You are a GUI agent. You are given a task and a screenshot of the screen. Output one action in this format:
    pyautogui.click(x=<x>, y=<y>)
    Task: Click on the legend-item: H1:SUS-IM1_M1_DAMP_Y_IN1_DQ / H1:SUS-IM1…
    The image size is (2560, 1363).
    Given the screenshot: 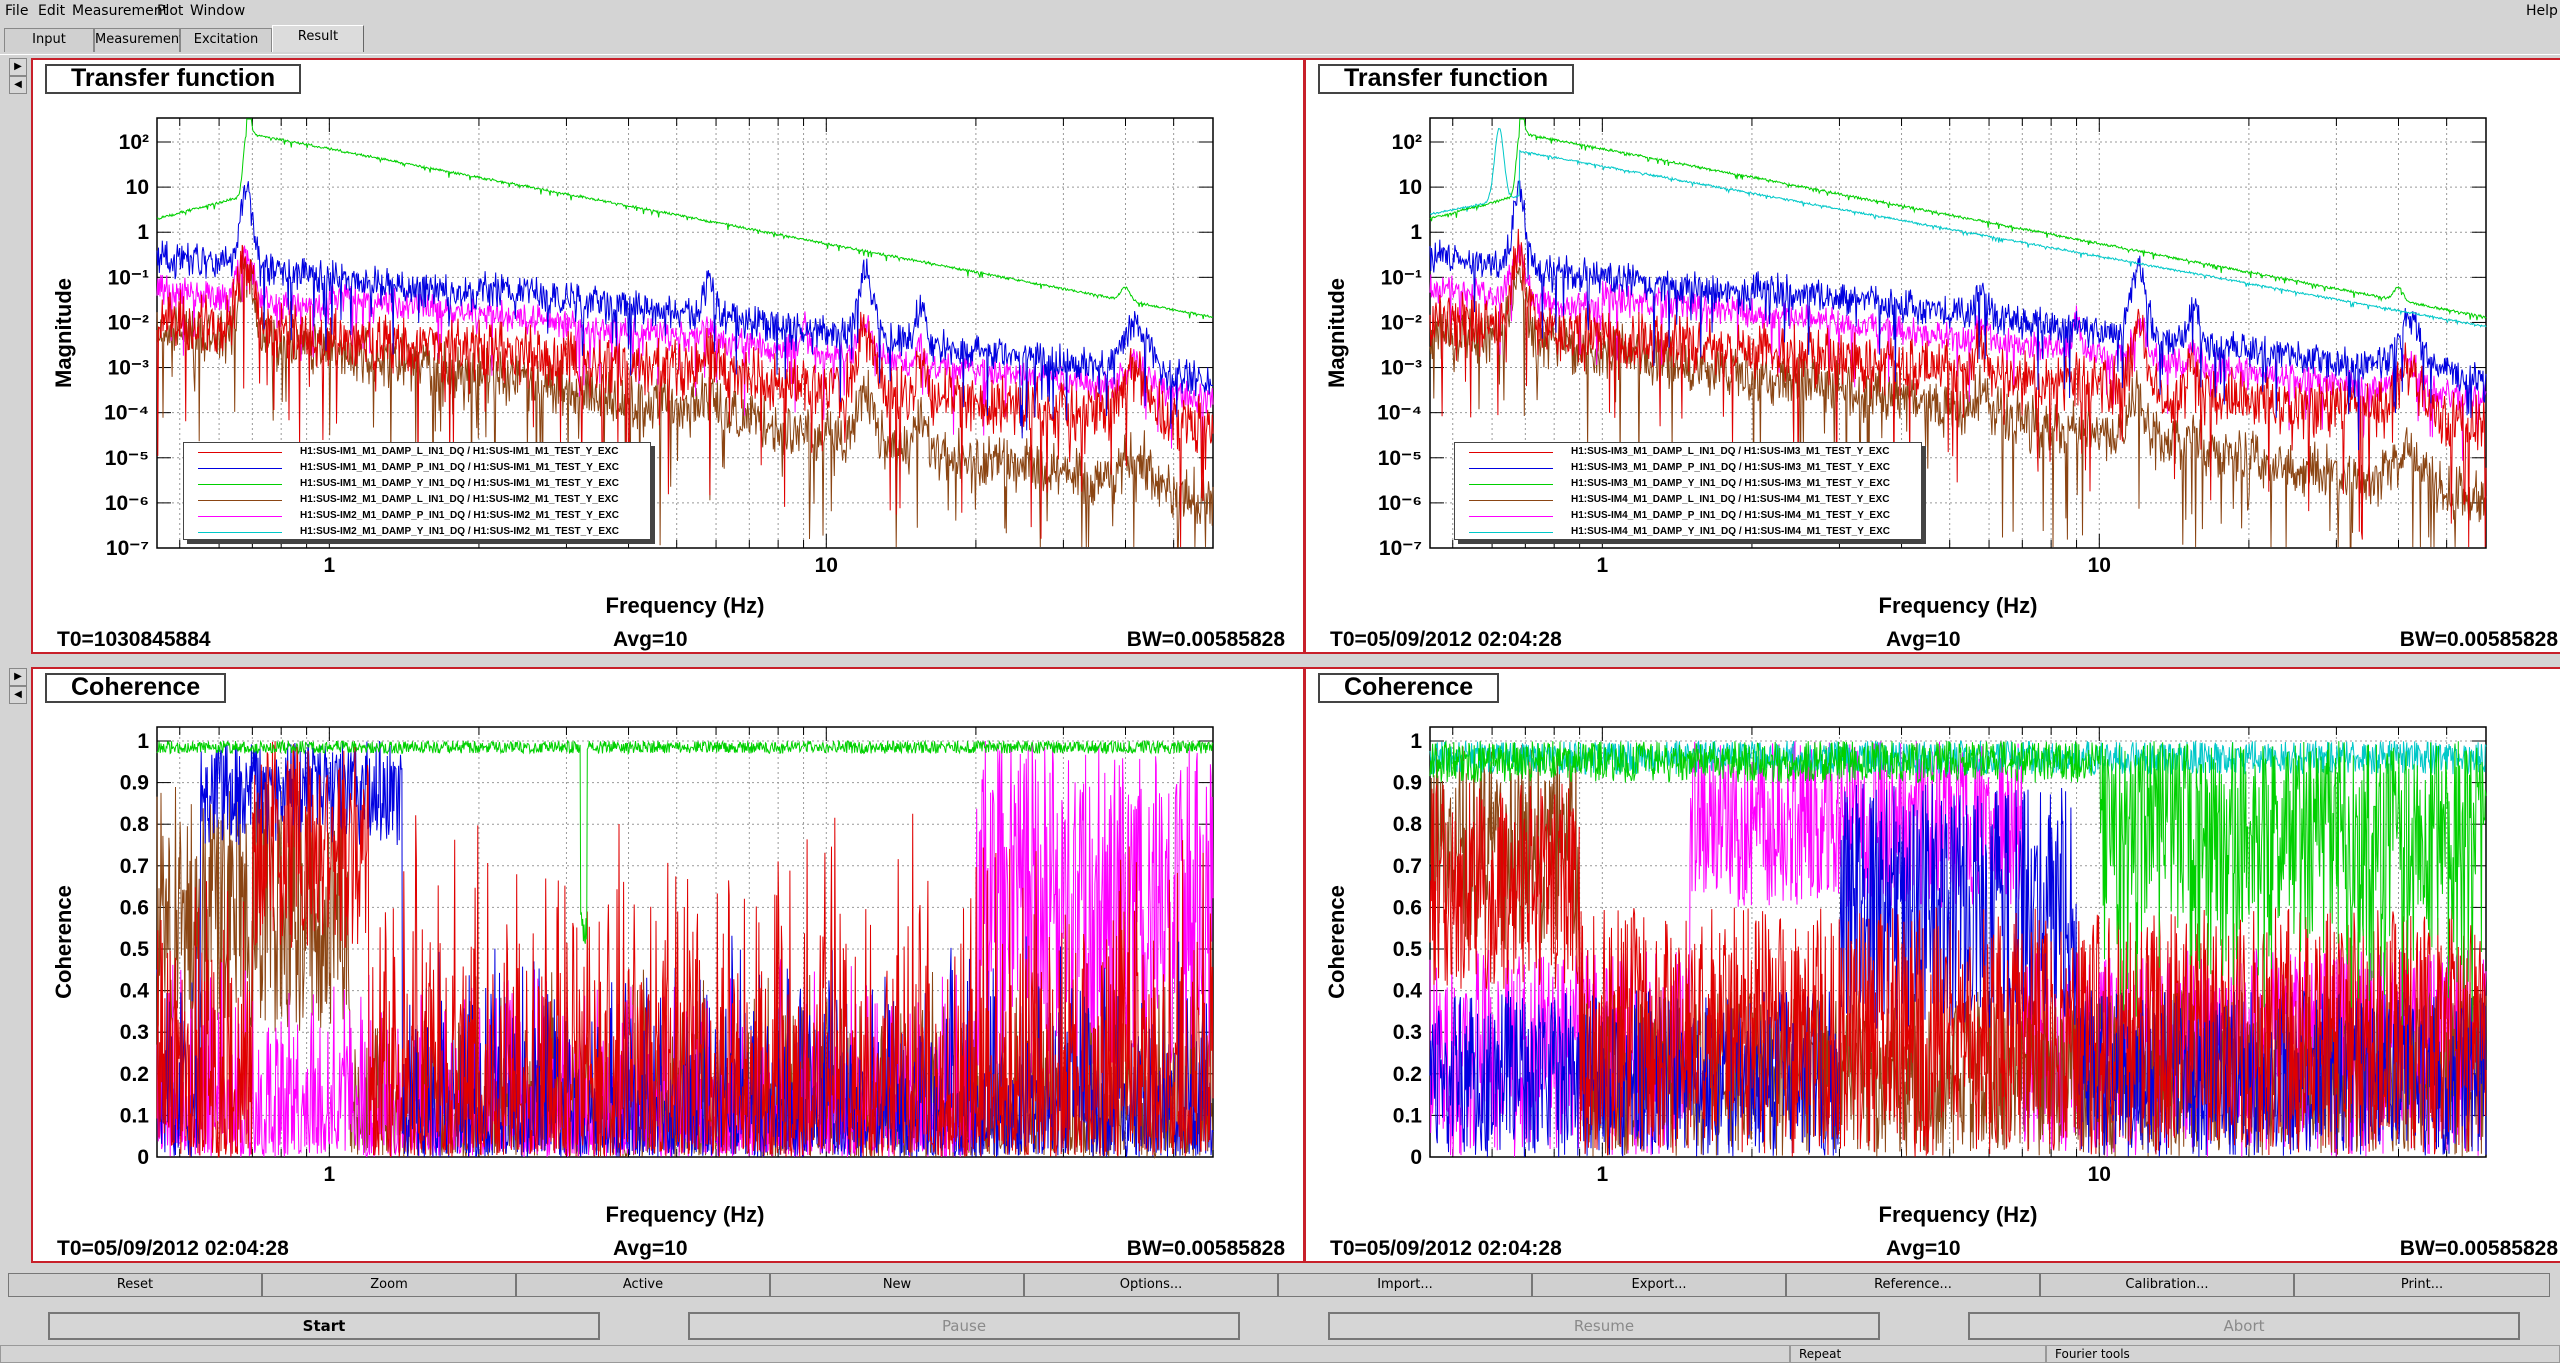 What is the action you would take?
    pyautogui.click(x=417, y=485)
    